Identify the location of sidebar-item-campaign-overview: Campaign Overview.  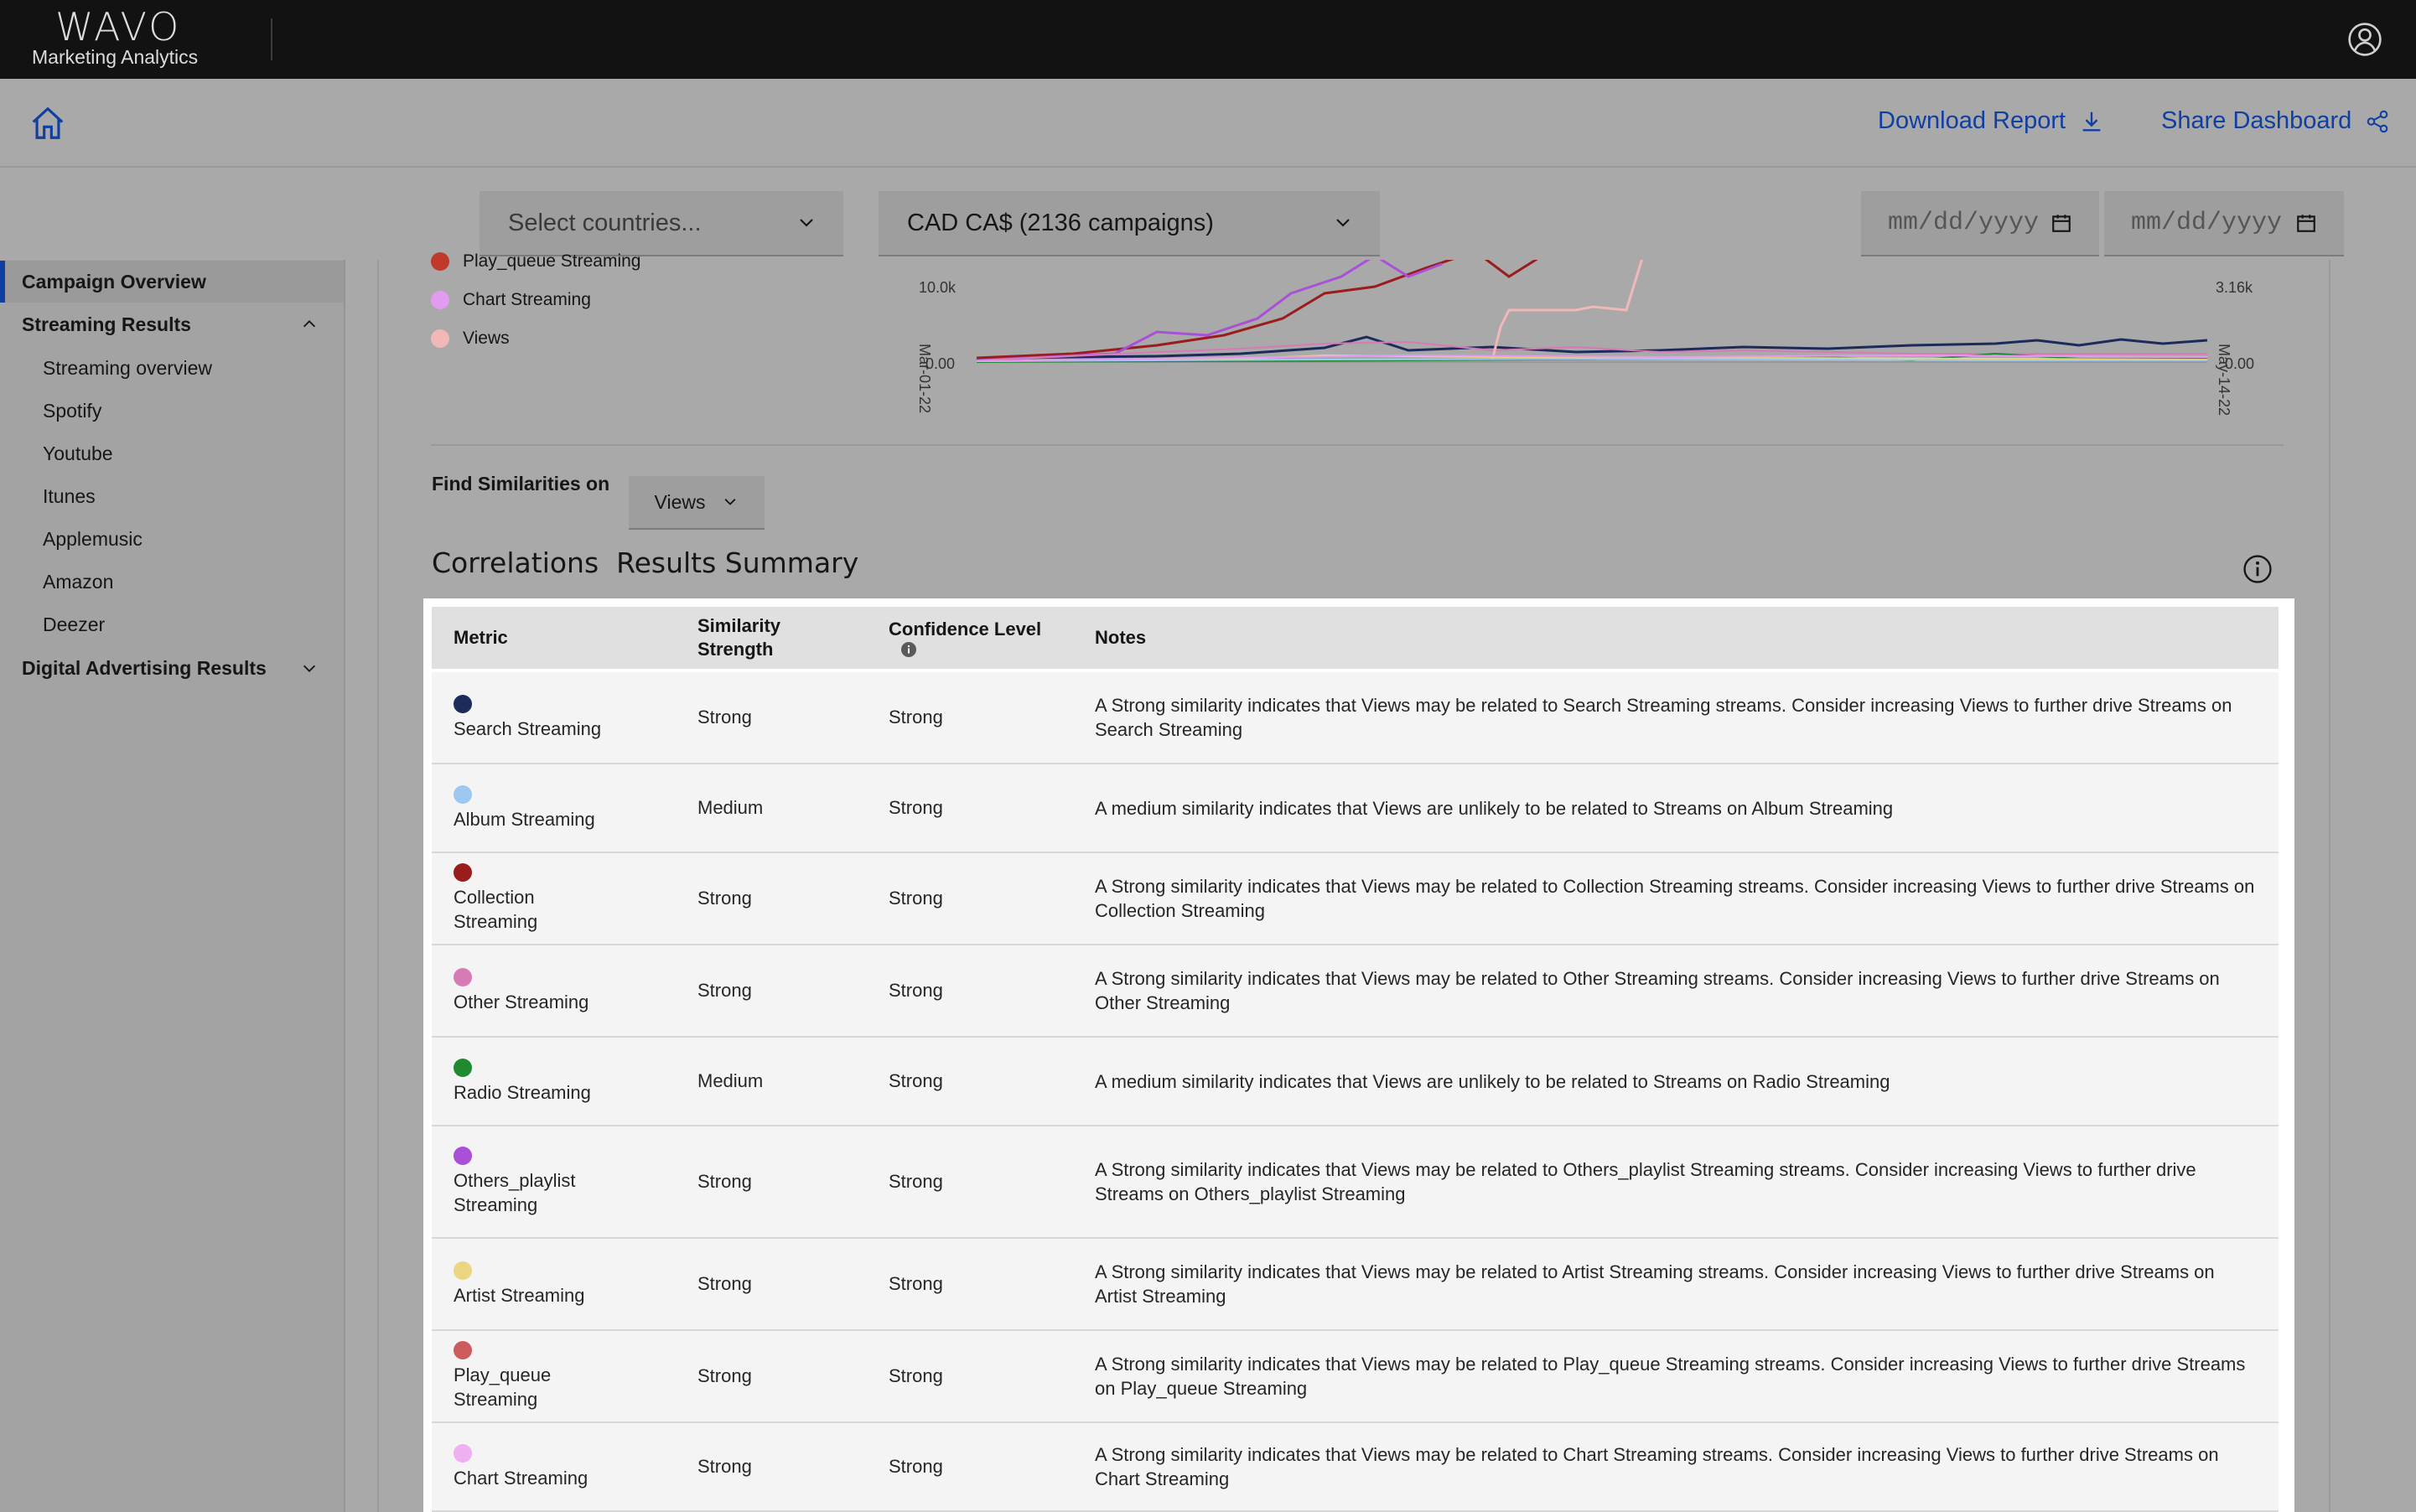
(172, 282).